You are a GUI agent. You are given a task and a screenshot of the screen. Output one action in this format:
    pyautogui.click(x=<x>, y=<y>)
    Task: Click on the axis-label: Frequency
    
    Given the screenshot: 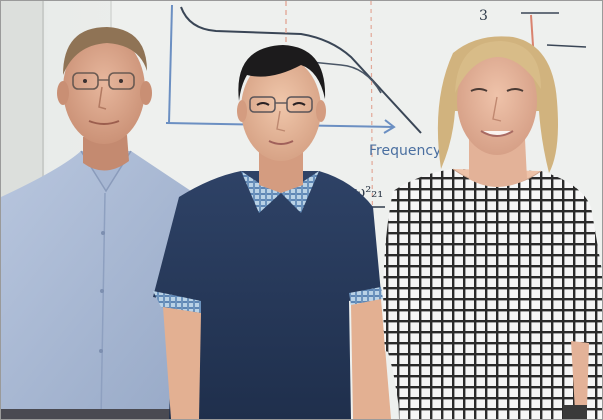 What is the action you would take?
    pyautogui.click(x=405, y=151)
    